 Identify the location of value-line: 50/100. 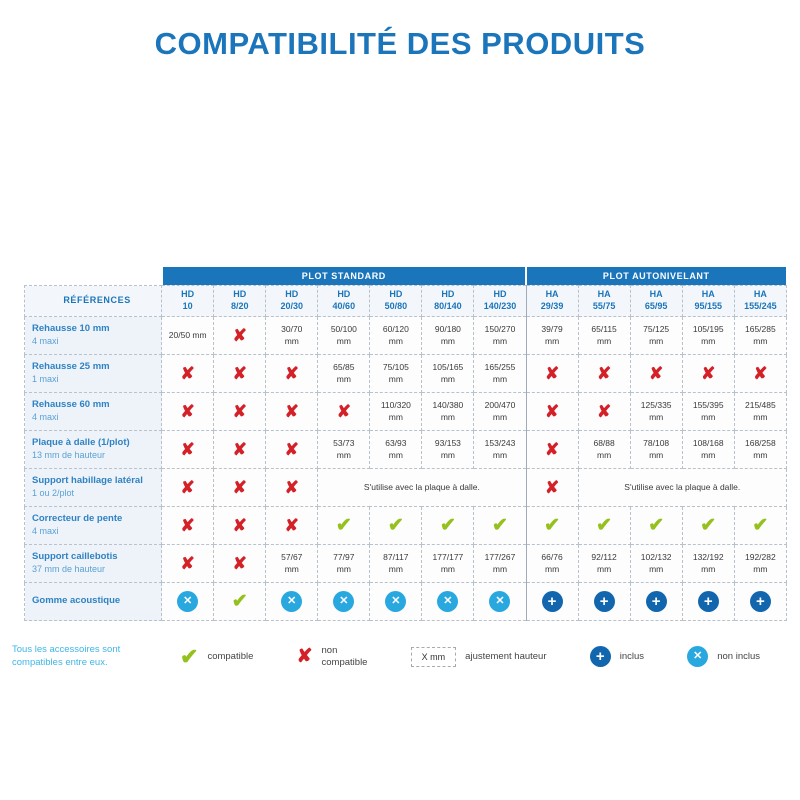
(343, 329).